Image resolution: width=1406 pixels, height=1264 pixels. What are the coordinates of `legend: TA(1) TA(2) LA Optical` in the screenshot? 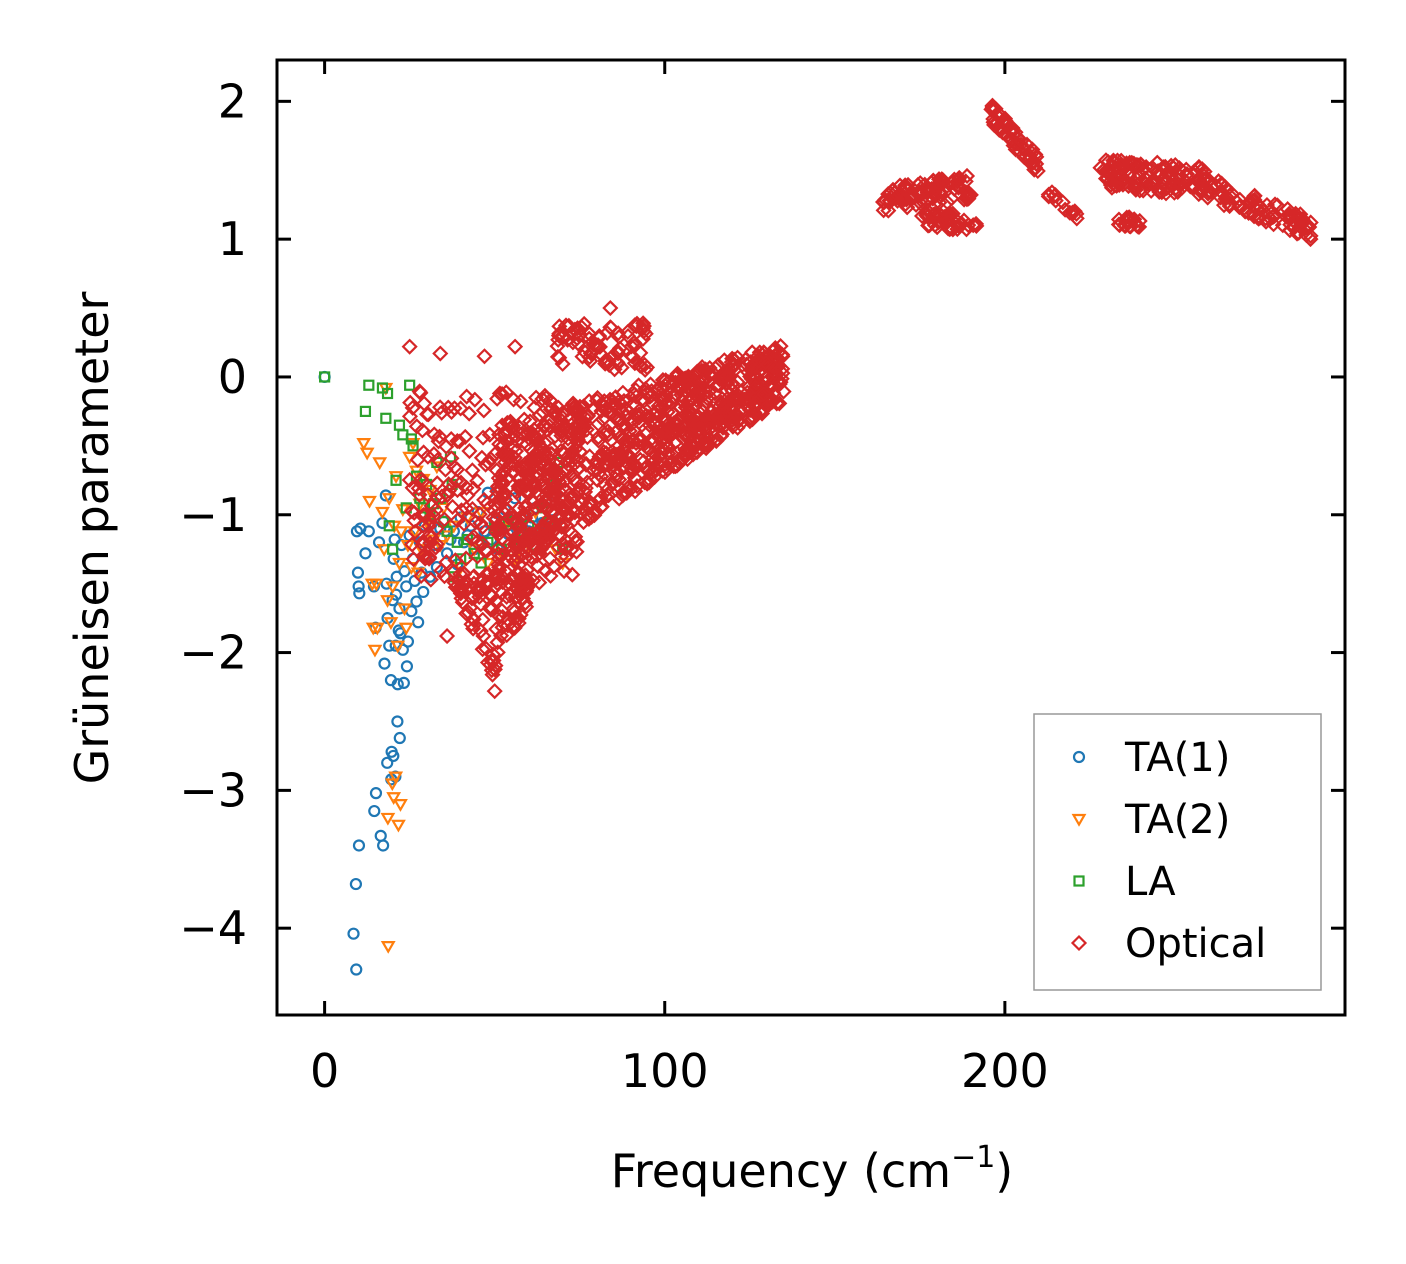 It's located at (1177, 852).